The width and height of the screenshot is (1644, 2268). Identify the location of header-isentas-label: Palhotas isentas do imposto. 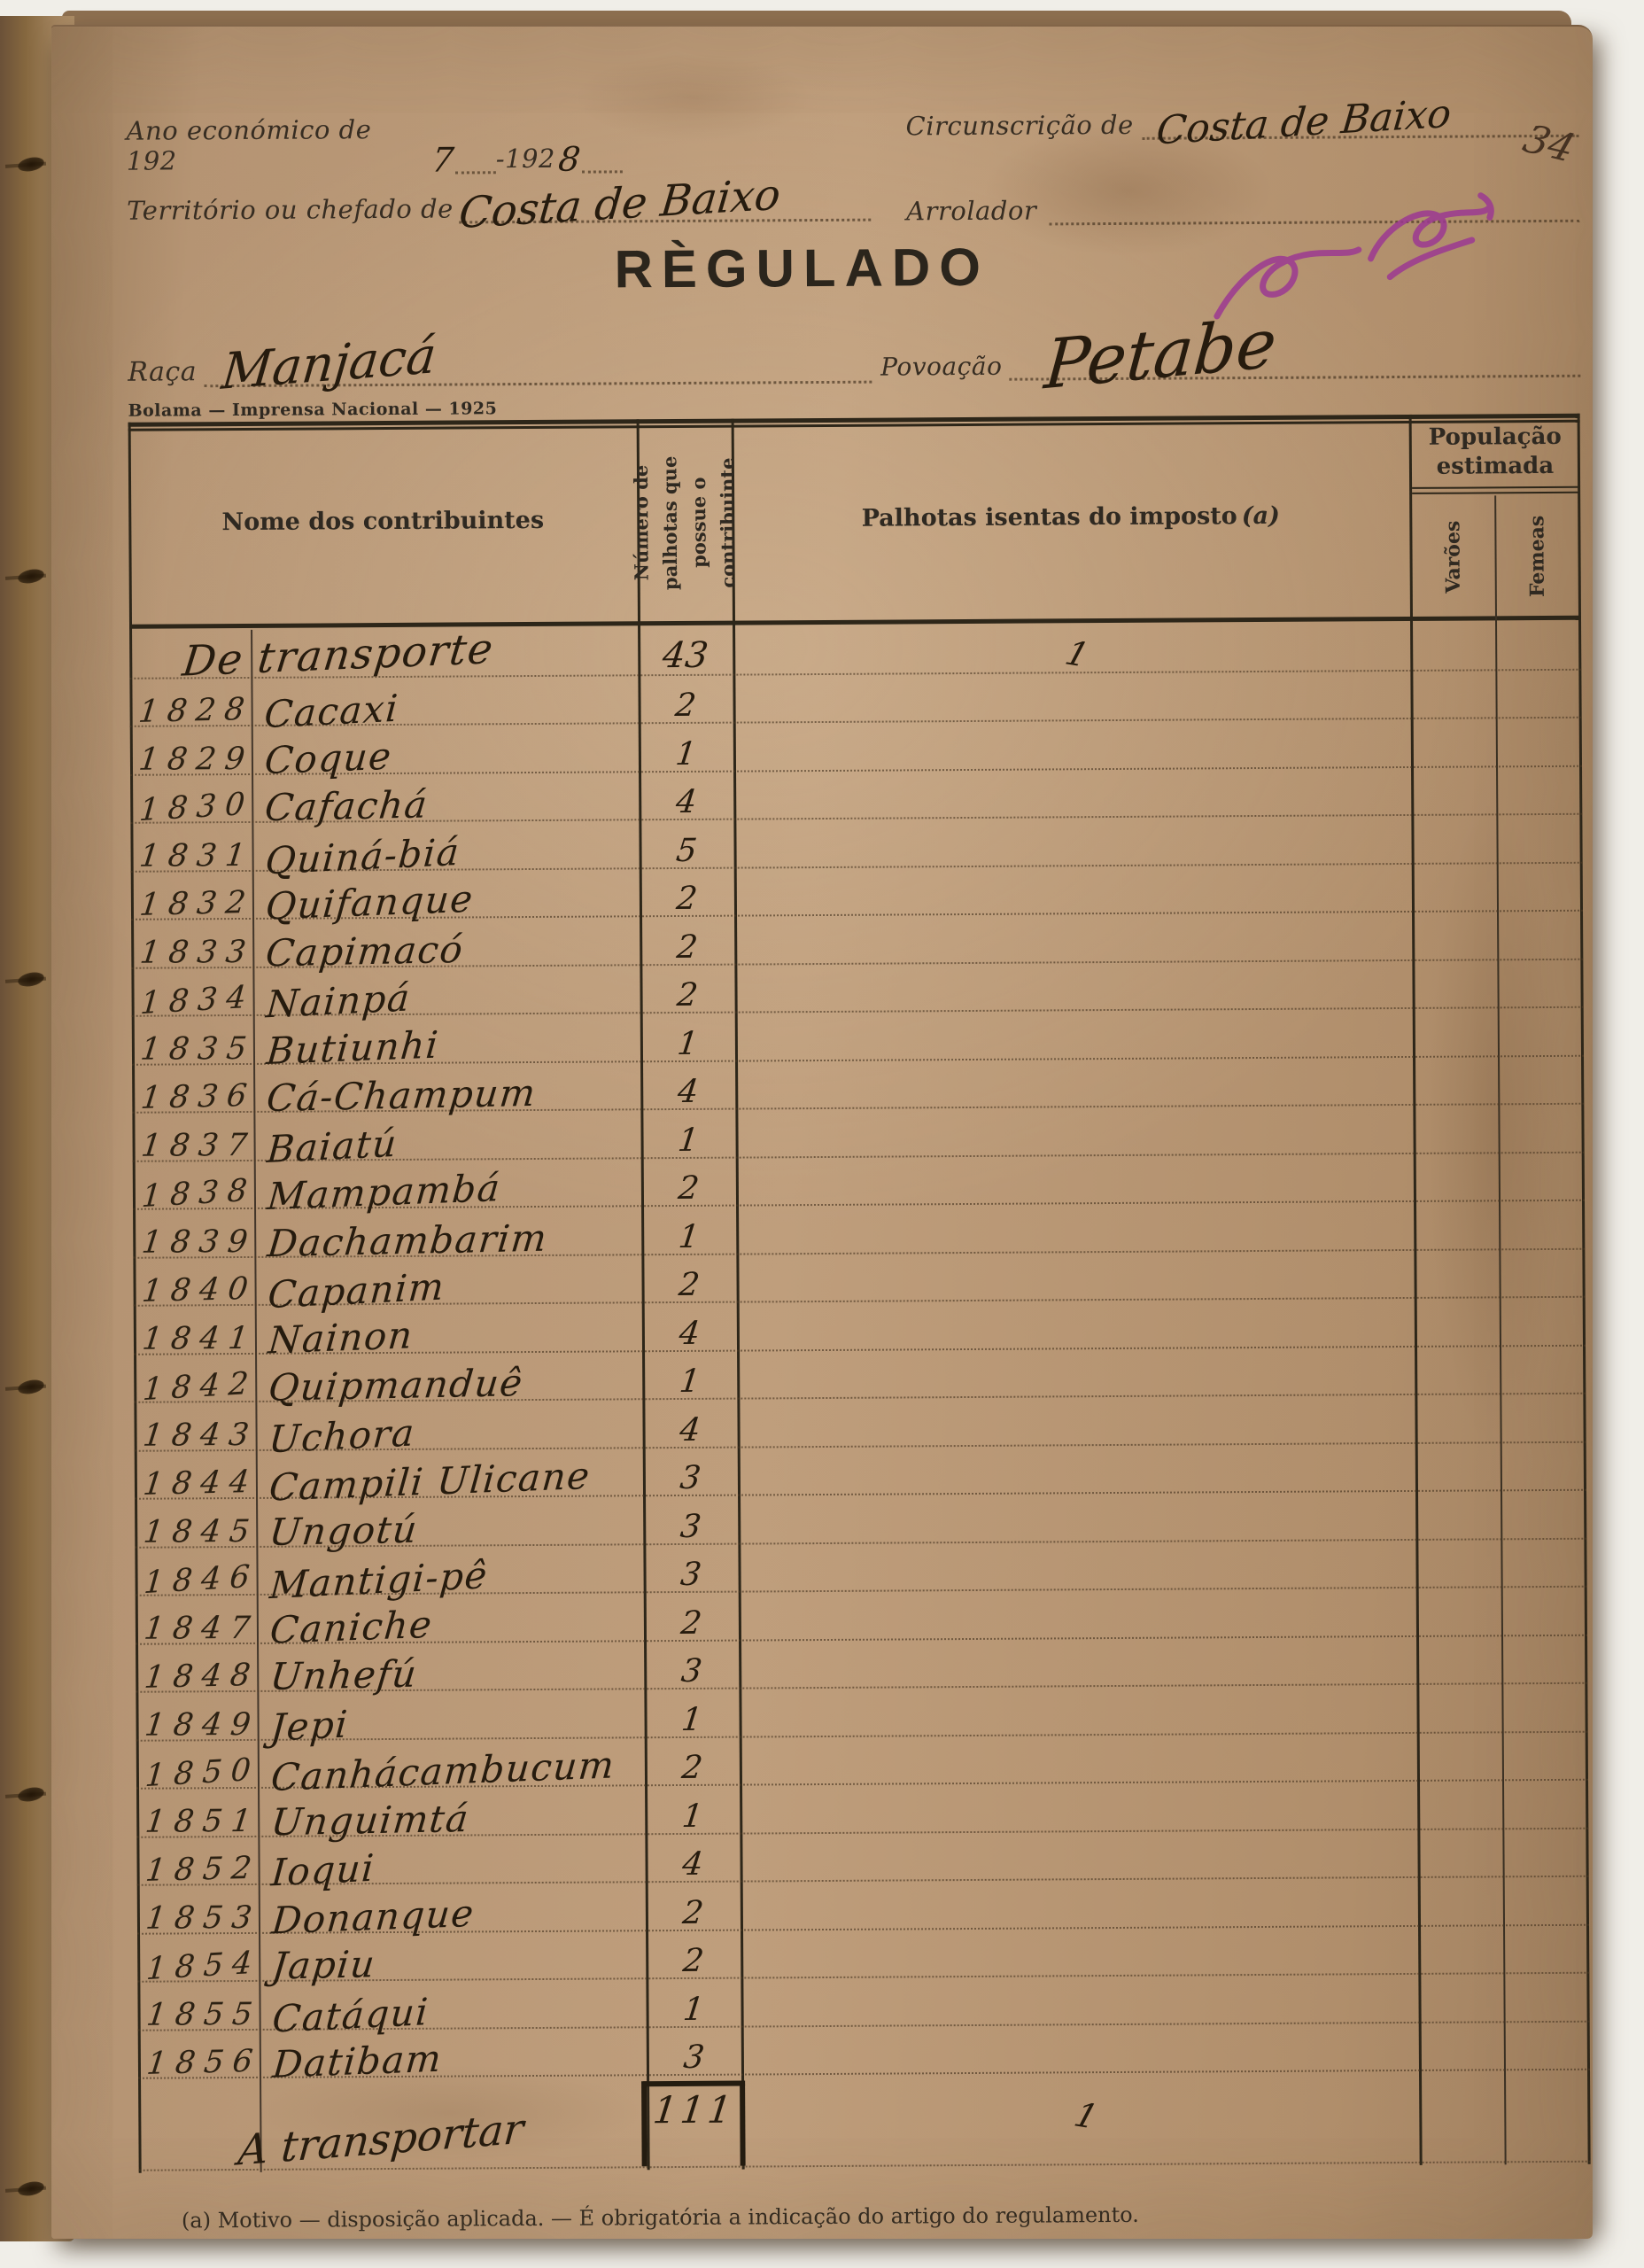
(1049, 517).